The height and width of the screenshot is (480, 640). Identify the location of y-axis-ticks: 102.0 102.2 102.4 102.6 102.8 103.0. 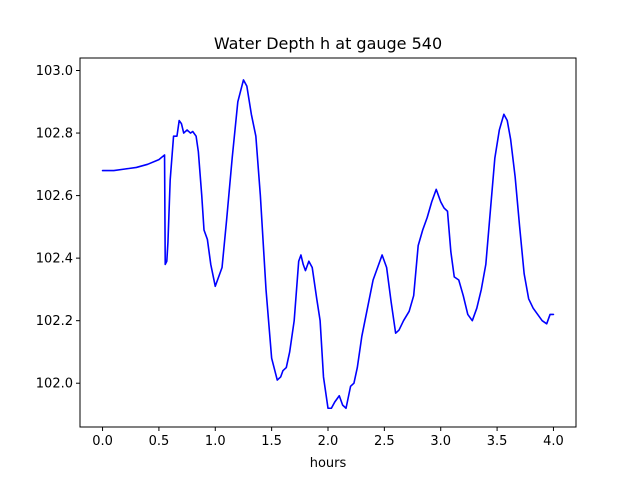
(58, 228).